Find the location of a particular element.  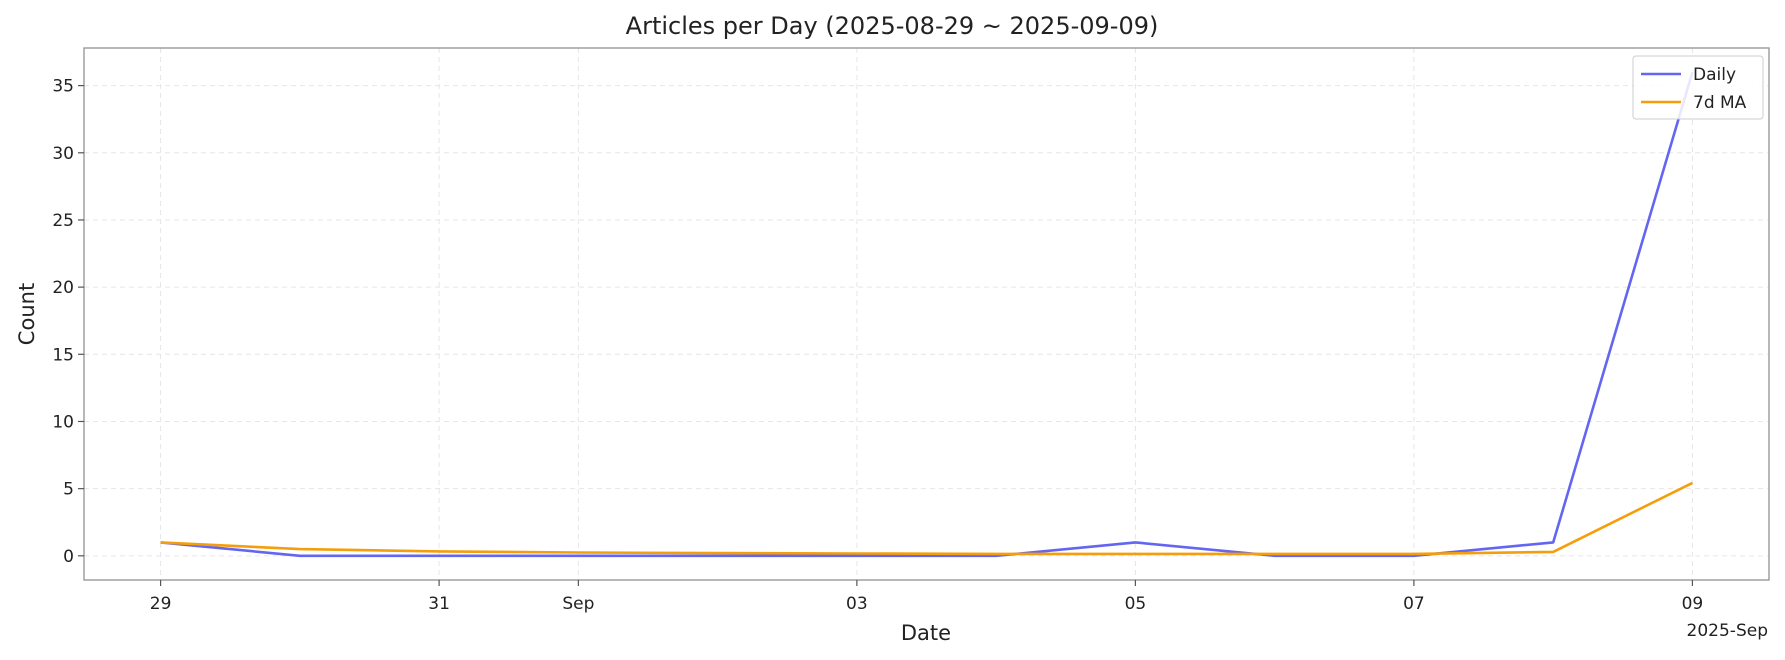

legend-label: 7d MA is located at coordinates (1720, 103).